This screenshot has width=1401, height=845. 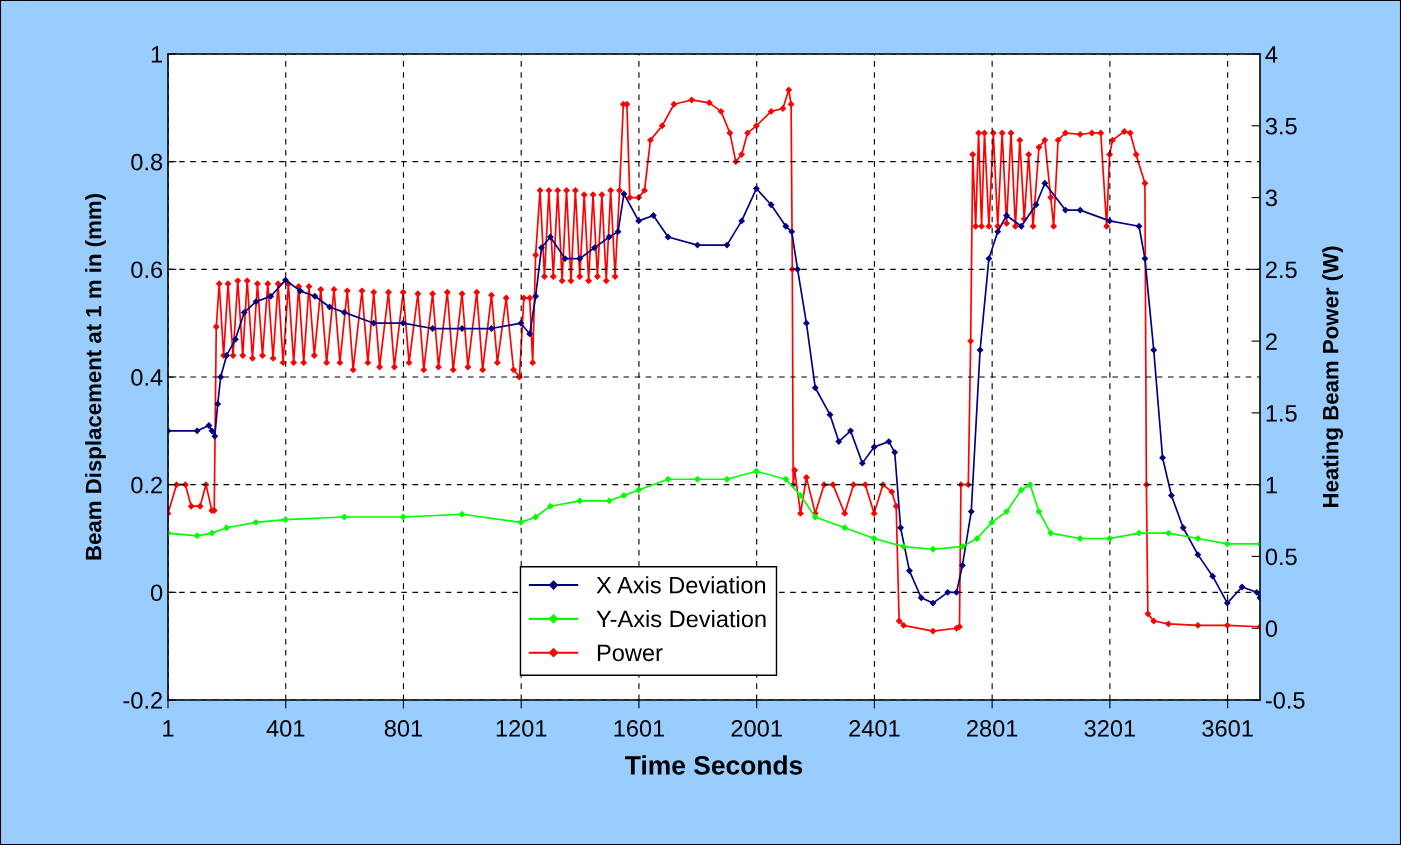 What do you see at coordinates (521, 728) in the screenshot?
I see `x-tick-label: 1201` at bounding box center [521, 728].